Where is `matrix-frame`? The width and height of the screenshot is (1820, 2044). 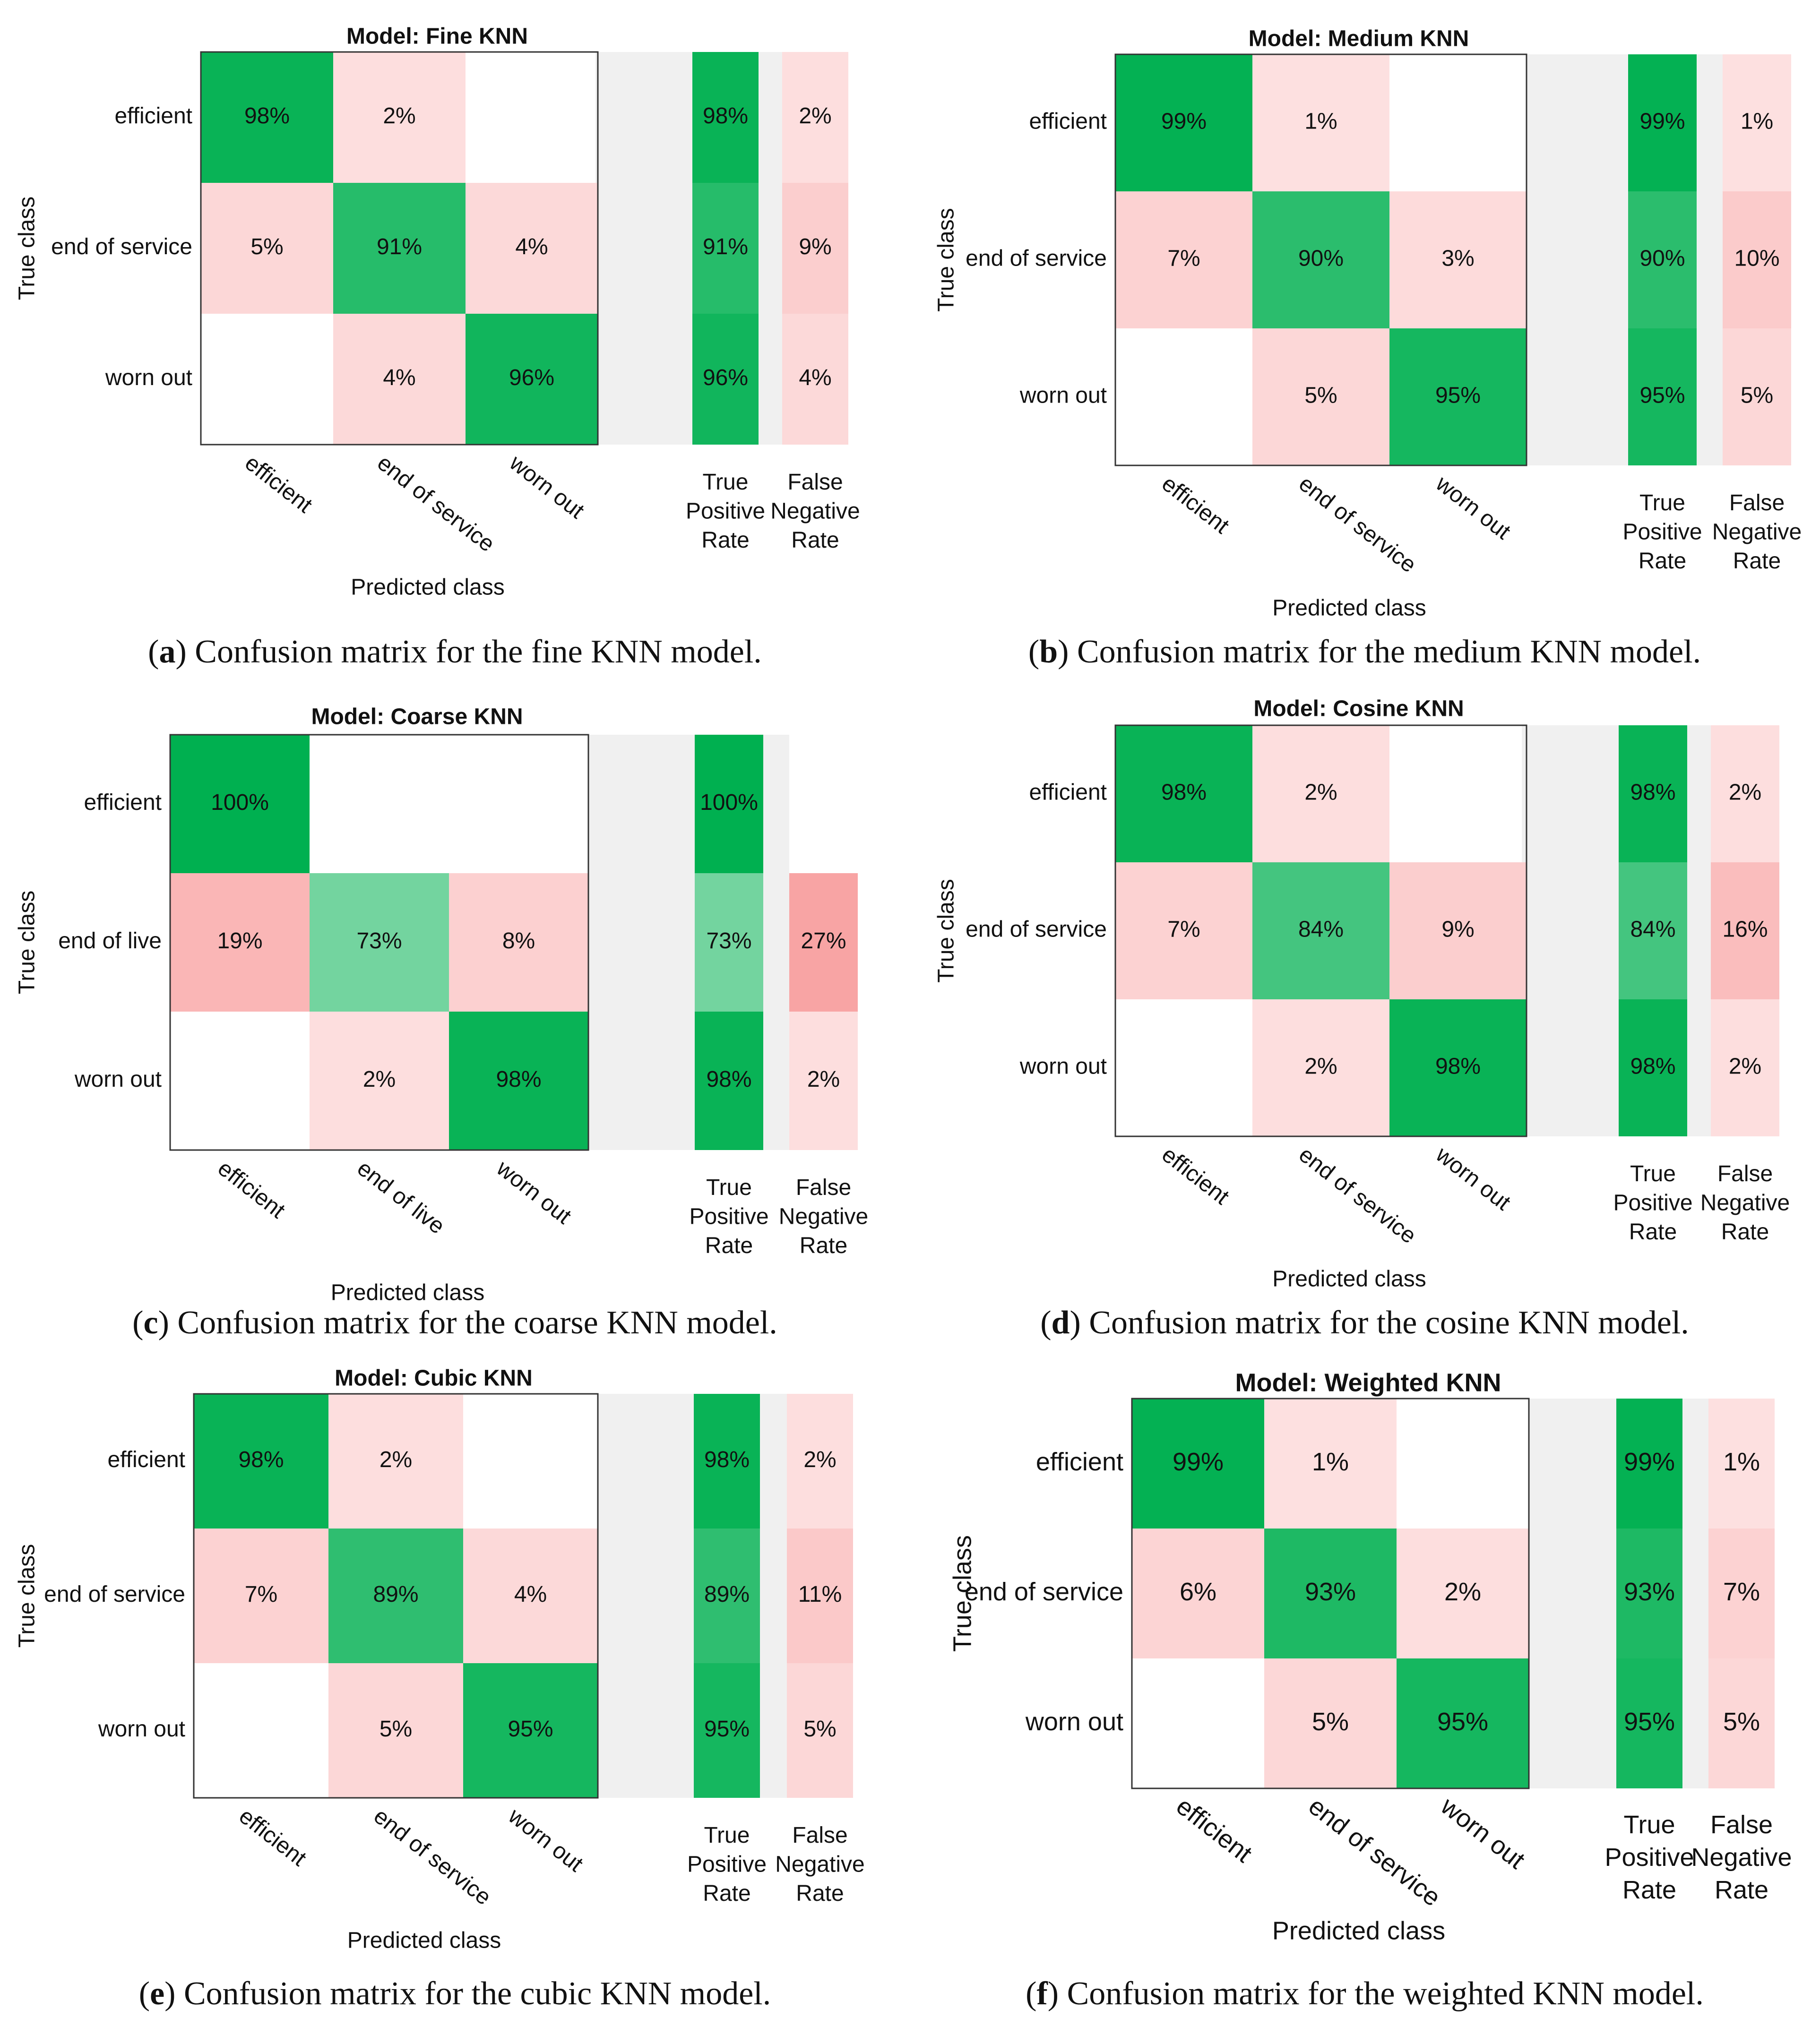 matrix-frame is located at coordinates (1330, 1593).